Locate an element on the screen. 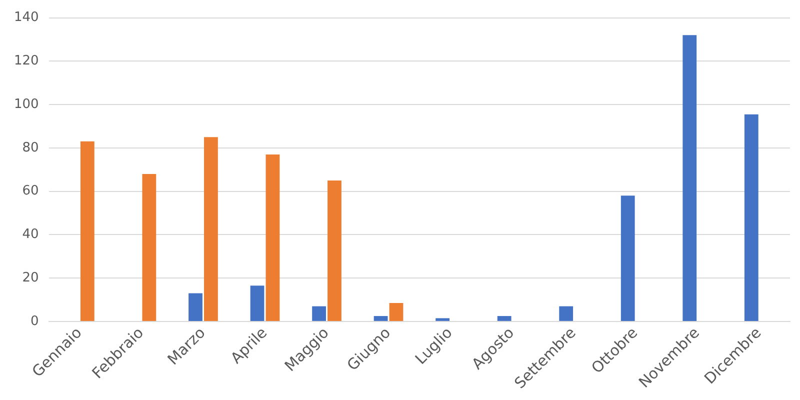  y-tick-label: 140 is located at coordinates (26, 18).